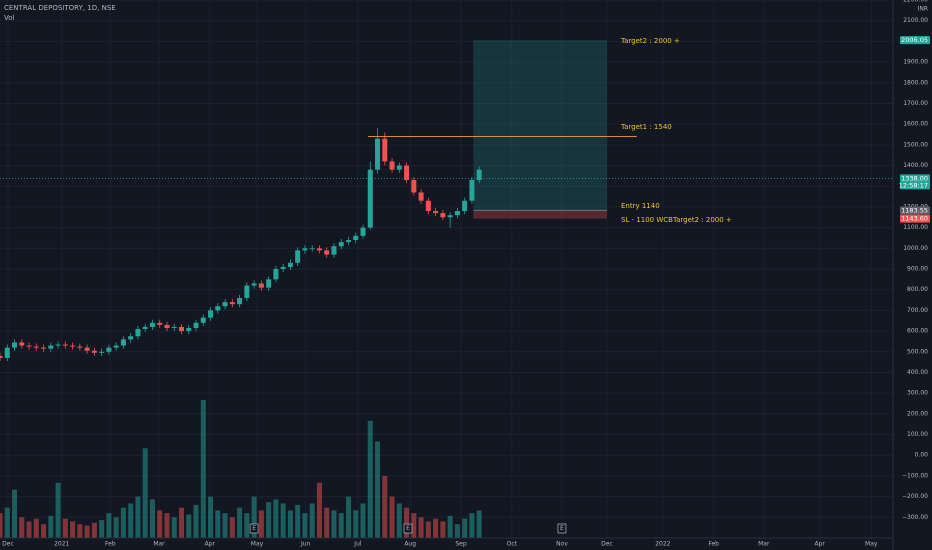 The image size is (932, 550). What do you see at coordinates (915, 517) in the screenshot?
I see `y-tick-label: −300.00` at bounding box center [915, 517].